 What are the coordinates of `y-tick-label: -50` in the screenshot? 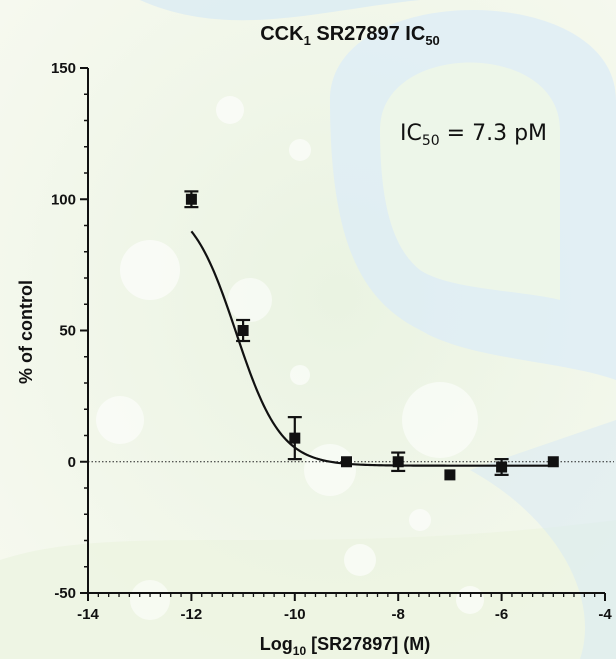 It's located at (65, 593).